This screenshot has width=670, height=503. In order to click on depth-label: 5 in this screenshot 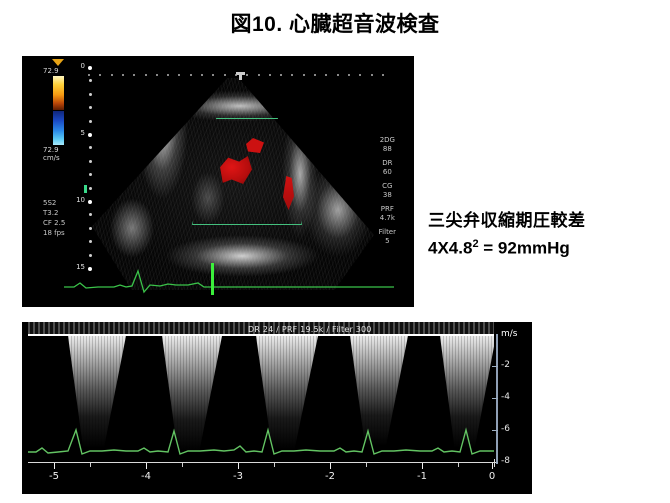, I will do `click(82, 133)`.